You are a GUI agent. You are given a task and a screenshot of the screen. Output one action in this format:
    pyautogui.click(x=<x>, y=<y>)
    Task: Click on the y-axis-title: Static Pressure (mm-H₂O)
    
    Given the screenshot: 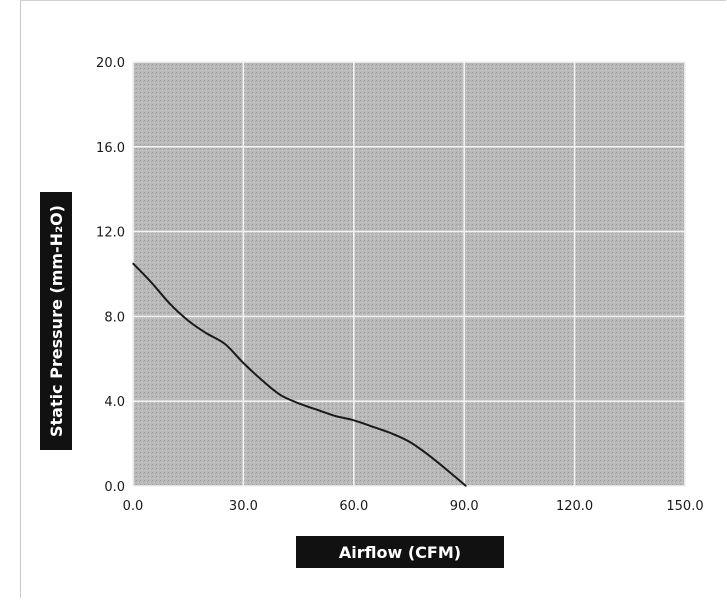 What is the action you would take?
    pyautogui.click(x=56, y=321)
    